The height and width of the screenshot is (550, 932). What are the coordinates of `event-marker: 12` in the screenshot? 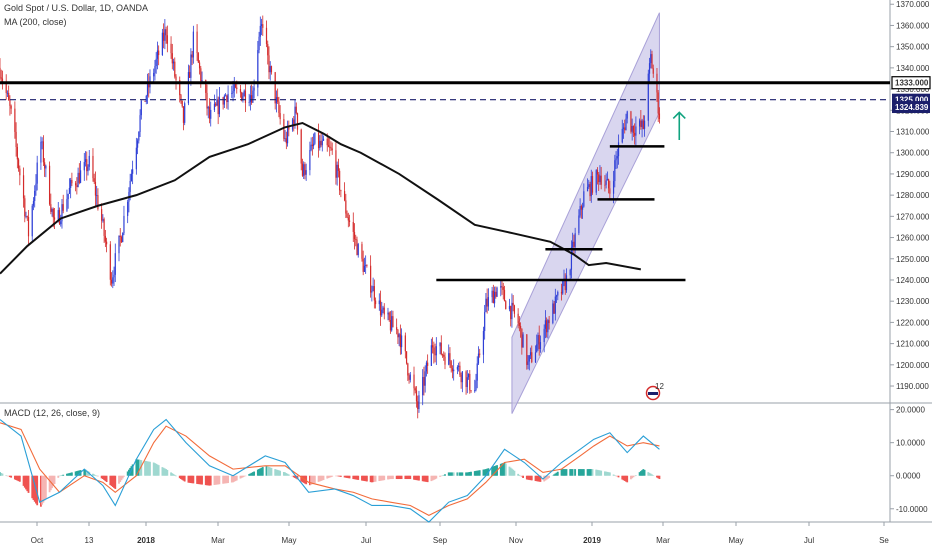 It's located at (655, 391).